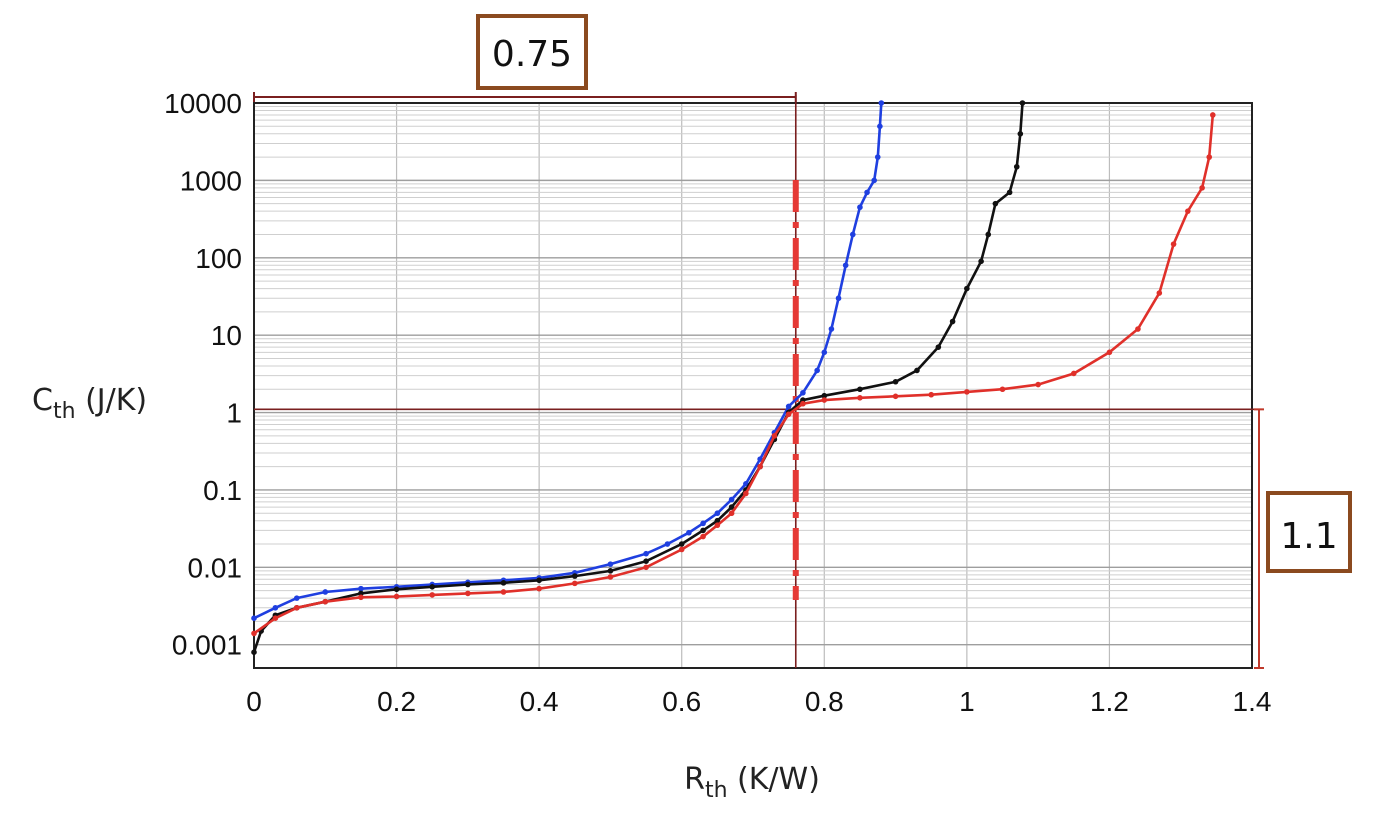 The width and height of the screenshot is (1384, 822). What do you see at coordinates (1308, 536) in the screenshot?
I see `annotation-y-text: 1.1` at bounding box center [1308, 536].